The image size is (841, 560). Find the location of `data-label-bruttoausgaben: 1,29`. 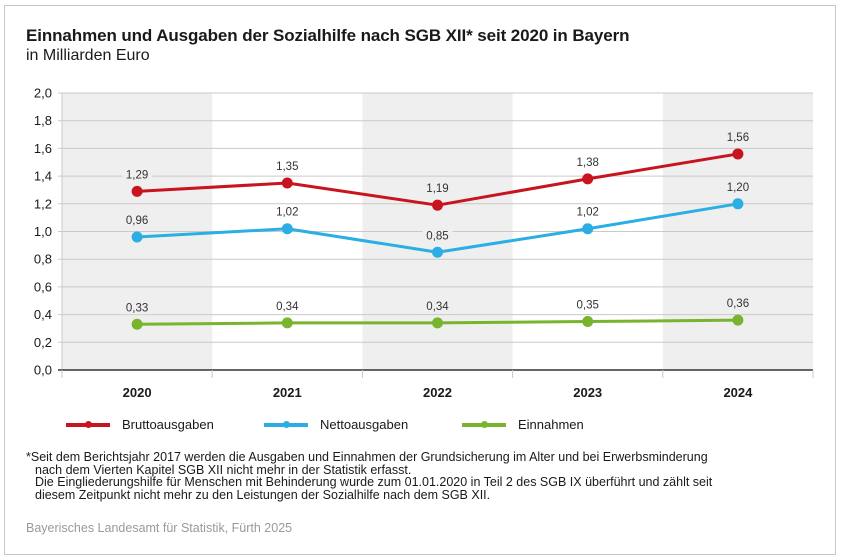

data-label-bruttoausgaben: 1,29 is located at coordinates (137, 175).